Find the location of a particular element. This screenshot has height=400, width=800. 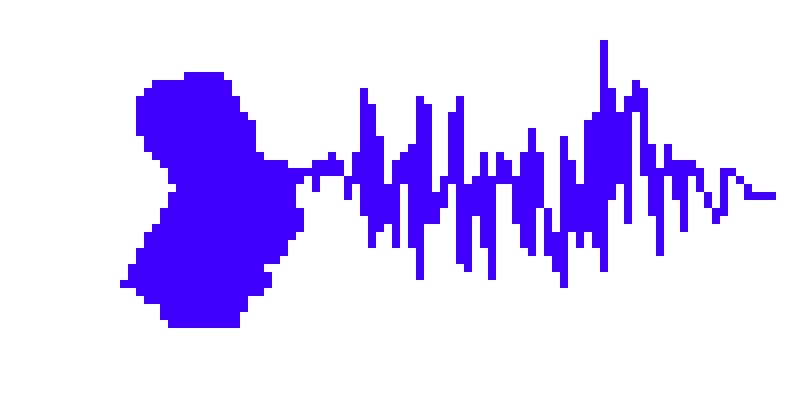

head-silhouette-icon is located at coordinates (212, 200).